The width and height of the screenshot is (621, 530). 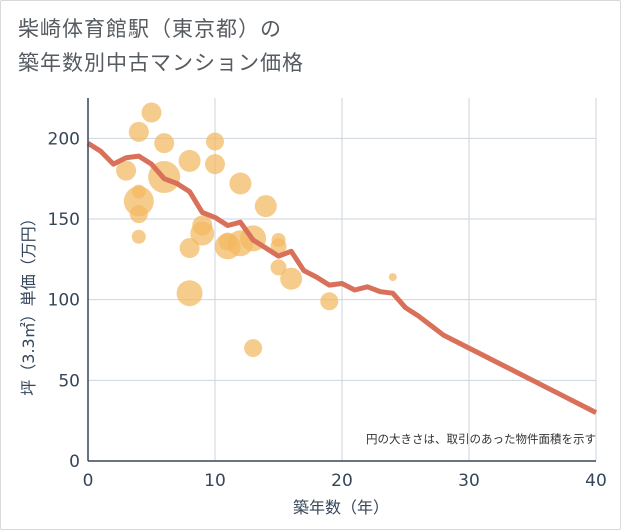 I want to click on x-tick-label: 30, so click(x=469, y=481).